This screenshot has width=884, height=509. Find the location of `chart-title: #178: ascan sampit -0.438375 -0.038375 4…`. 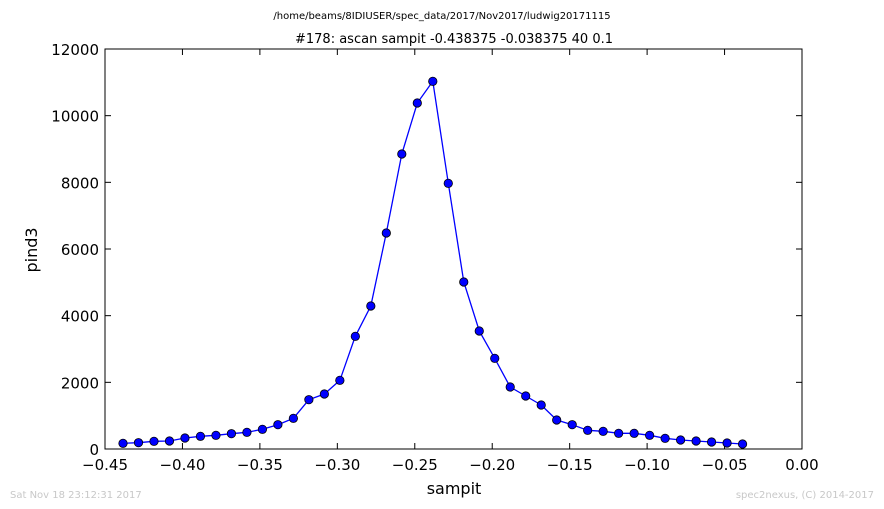

chart-title: #178: ascan sampit -0.438375 -0.038375 4… is located at coordinates (454, 39).